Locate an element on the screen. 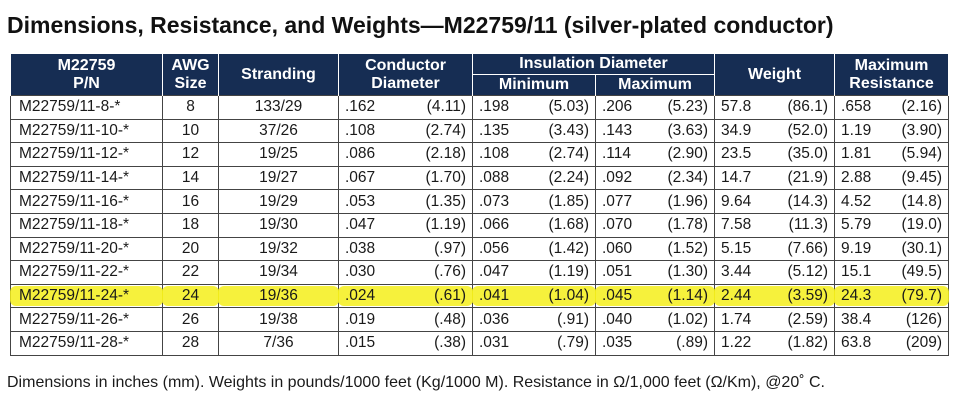  cell-weight-metric: (11.3) is located at coordinates (808, 225).